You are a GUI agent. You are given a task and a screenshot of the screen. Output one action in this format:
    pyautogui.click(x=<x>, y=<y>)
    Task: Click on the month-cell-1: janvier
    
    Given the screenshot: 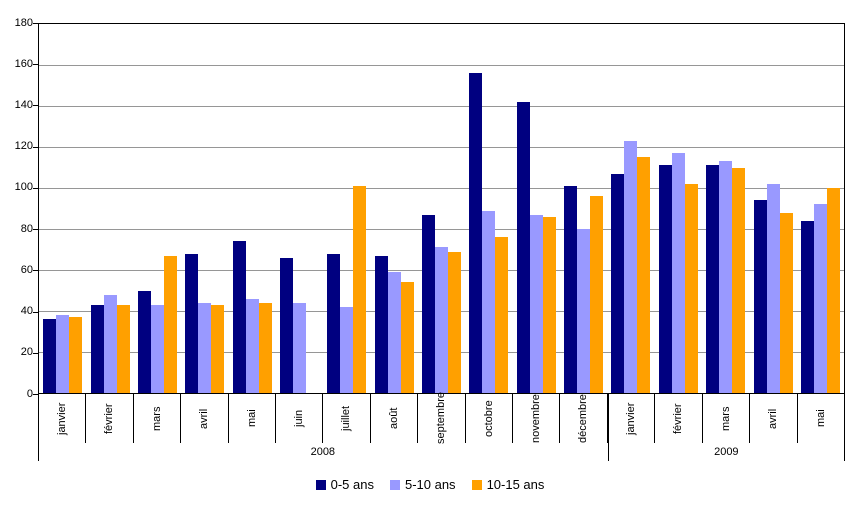 What is the action you would take?
    pyautogui.click(x=62, y=418)
    